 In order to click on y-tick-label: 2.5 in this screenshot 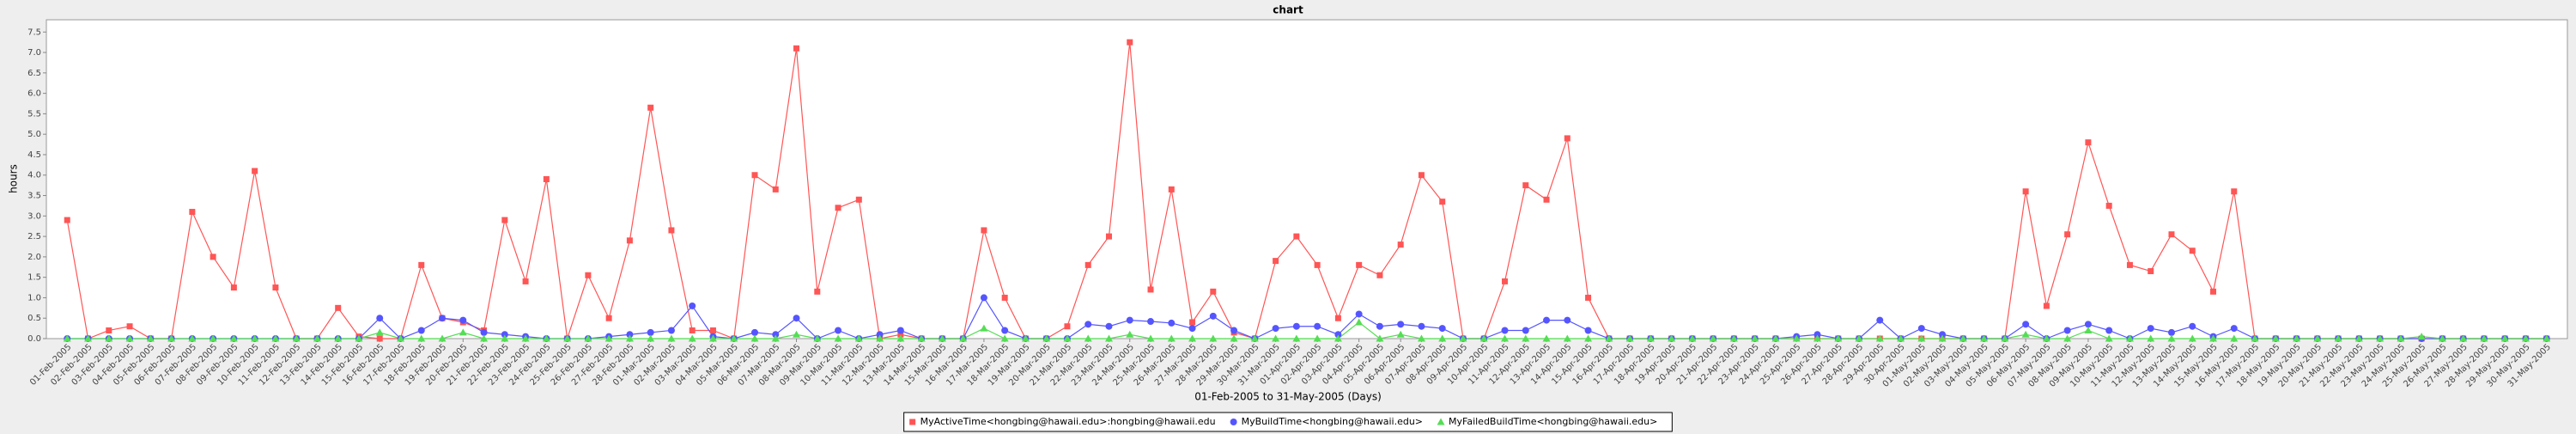, I will do `click(34, 237)`.